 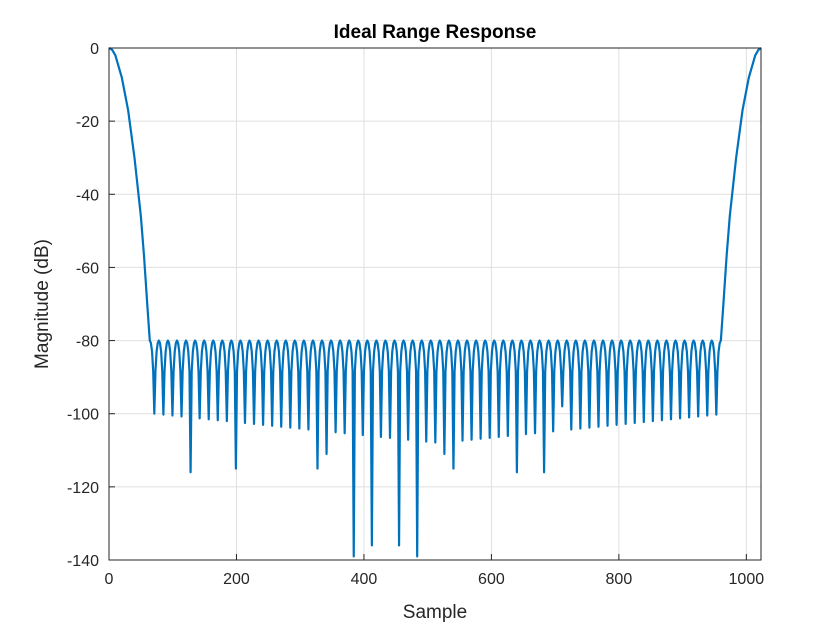 What do you see at coordinates (619, 579) in the screenshot?
I see `x-tick-label: 800` at bounding box center [619, 579].